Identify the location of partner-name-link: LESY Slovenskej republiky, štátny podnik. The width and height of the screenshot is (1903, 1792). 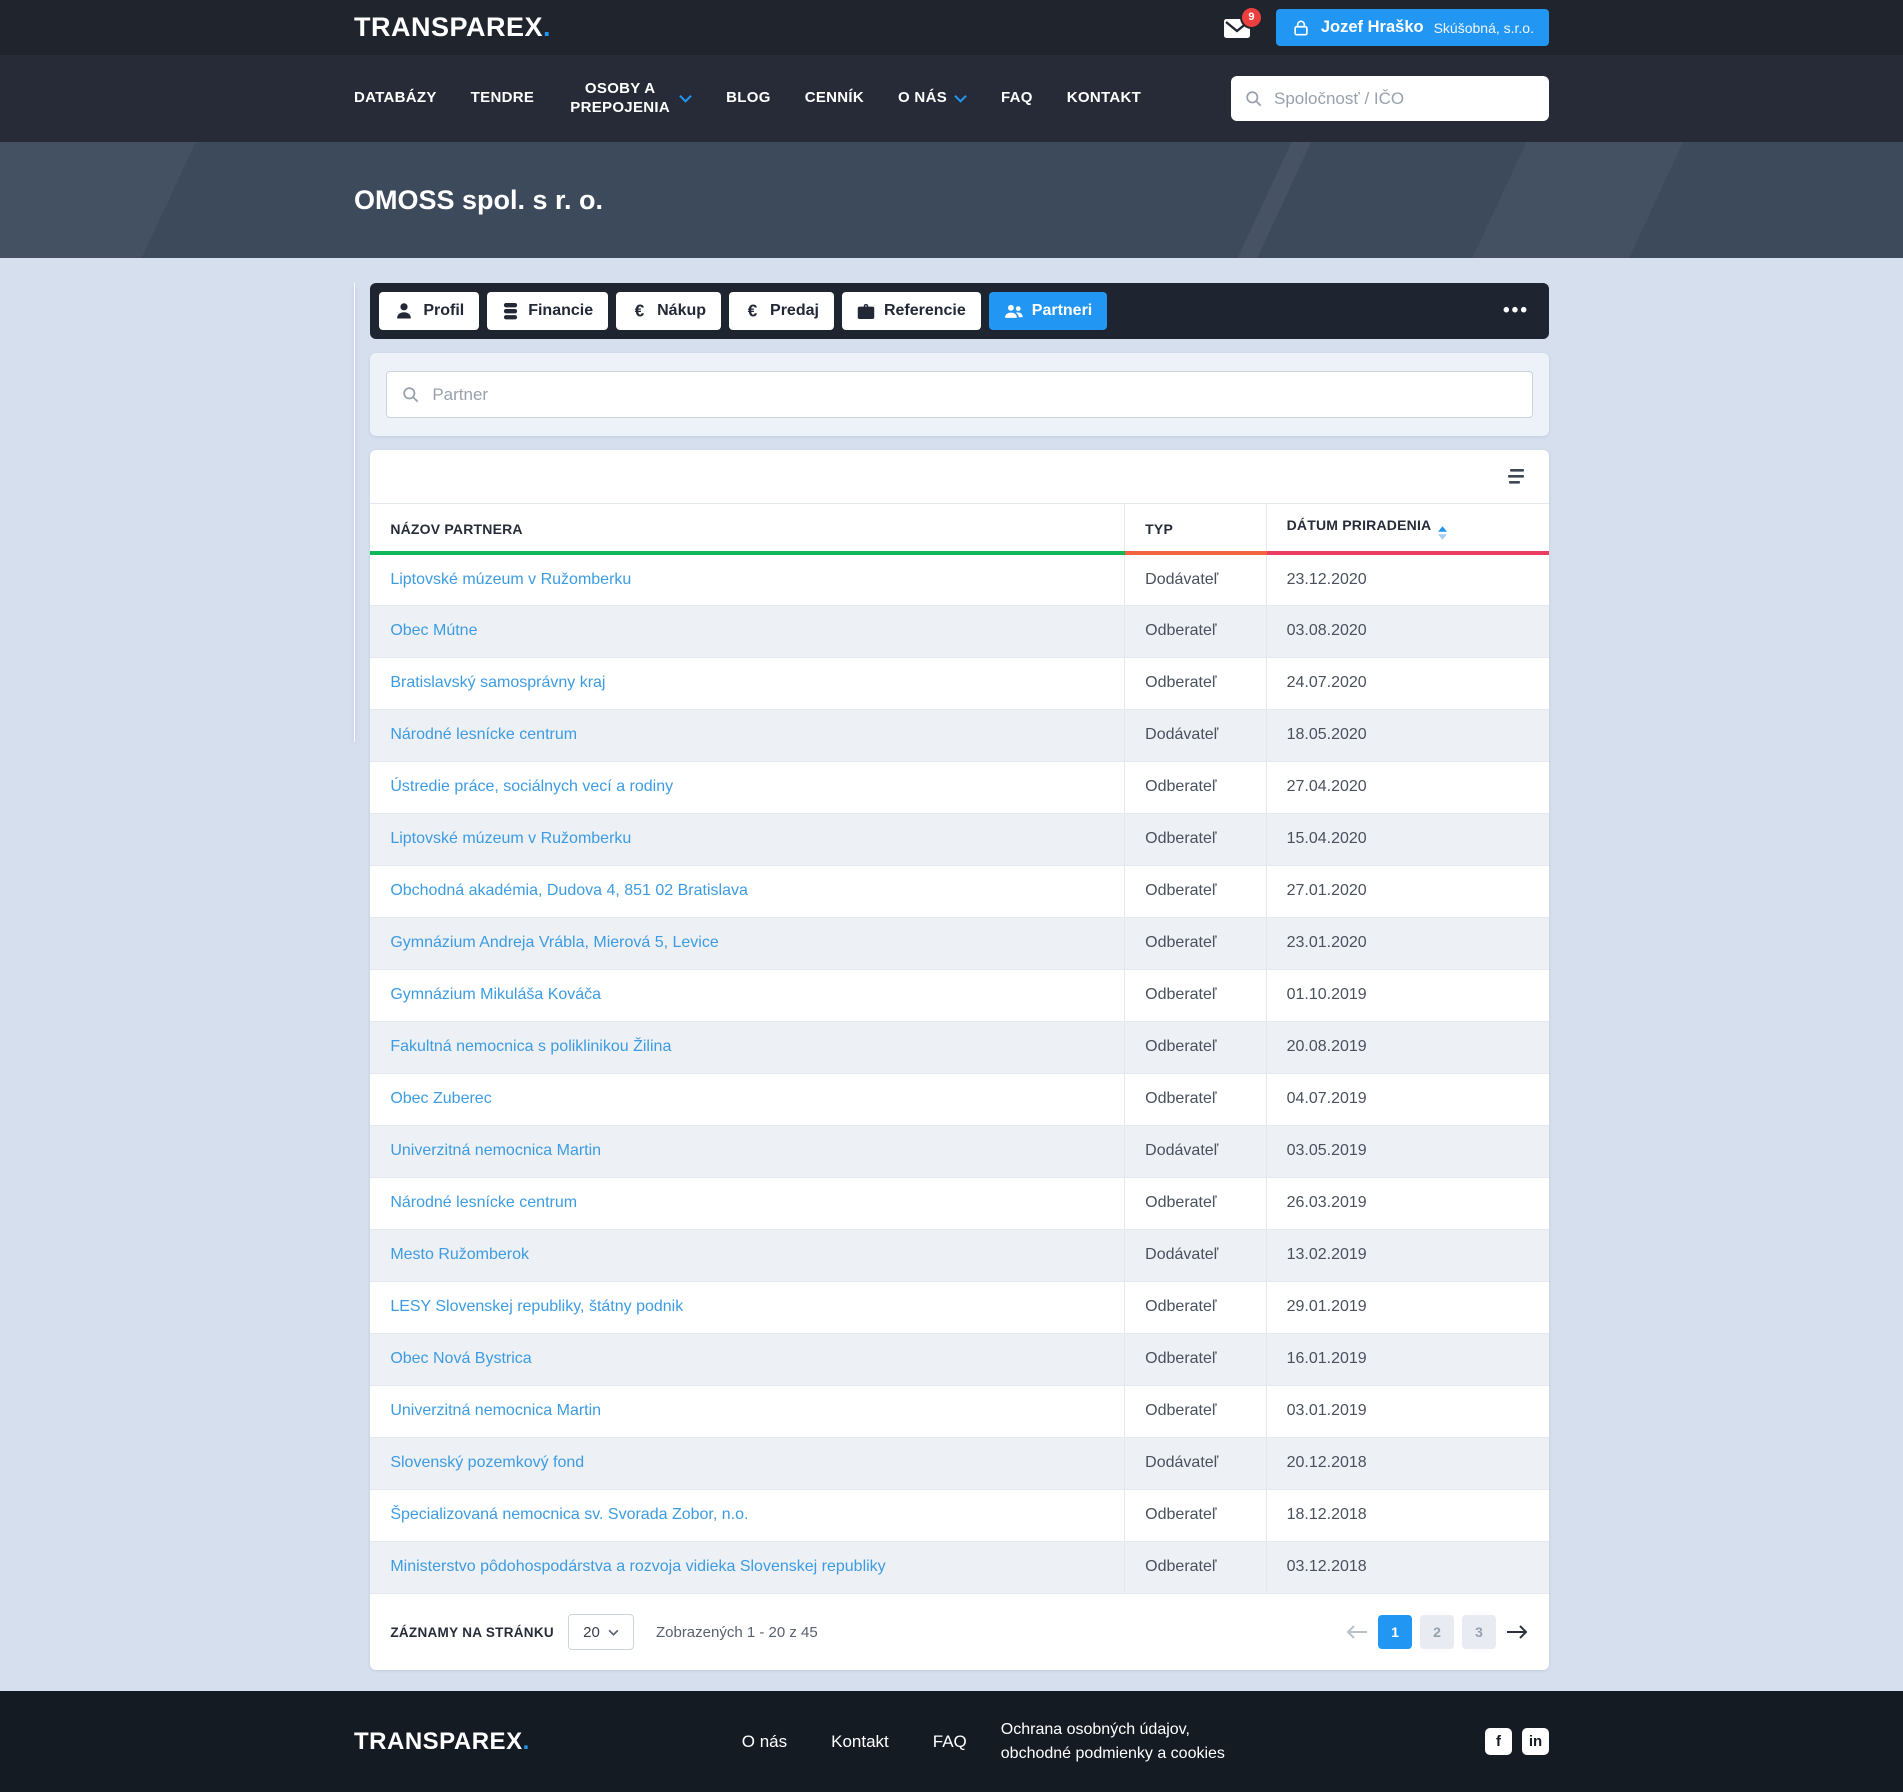
(537, 1306).